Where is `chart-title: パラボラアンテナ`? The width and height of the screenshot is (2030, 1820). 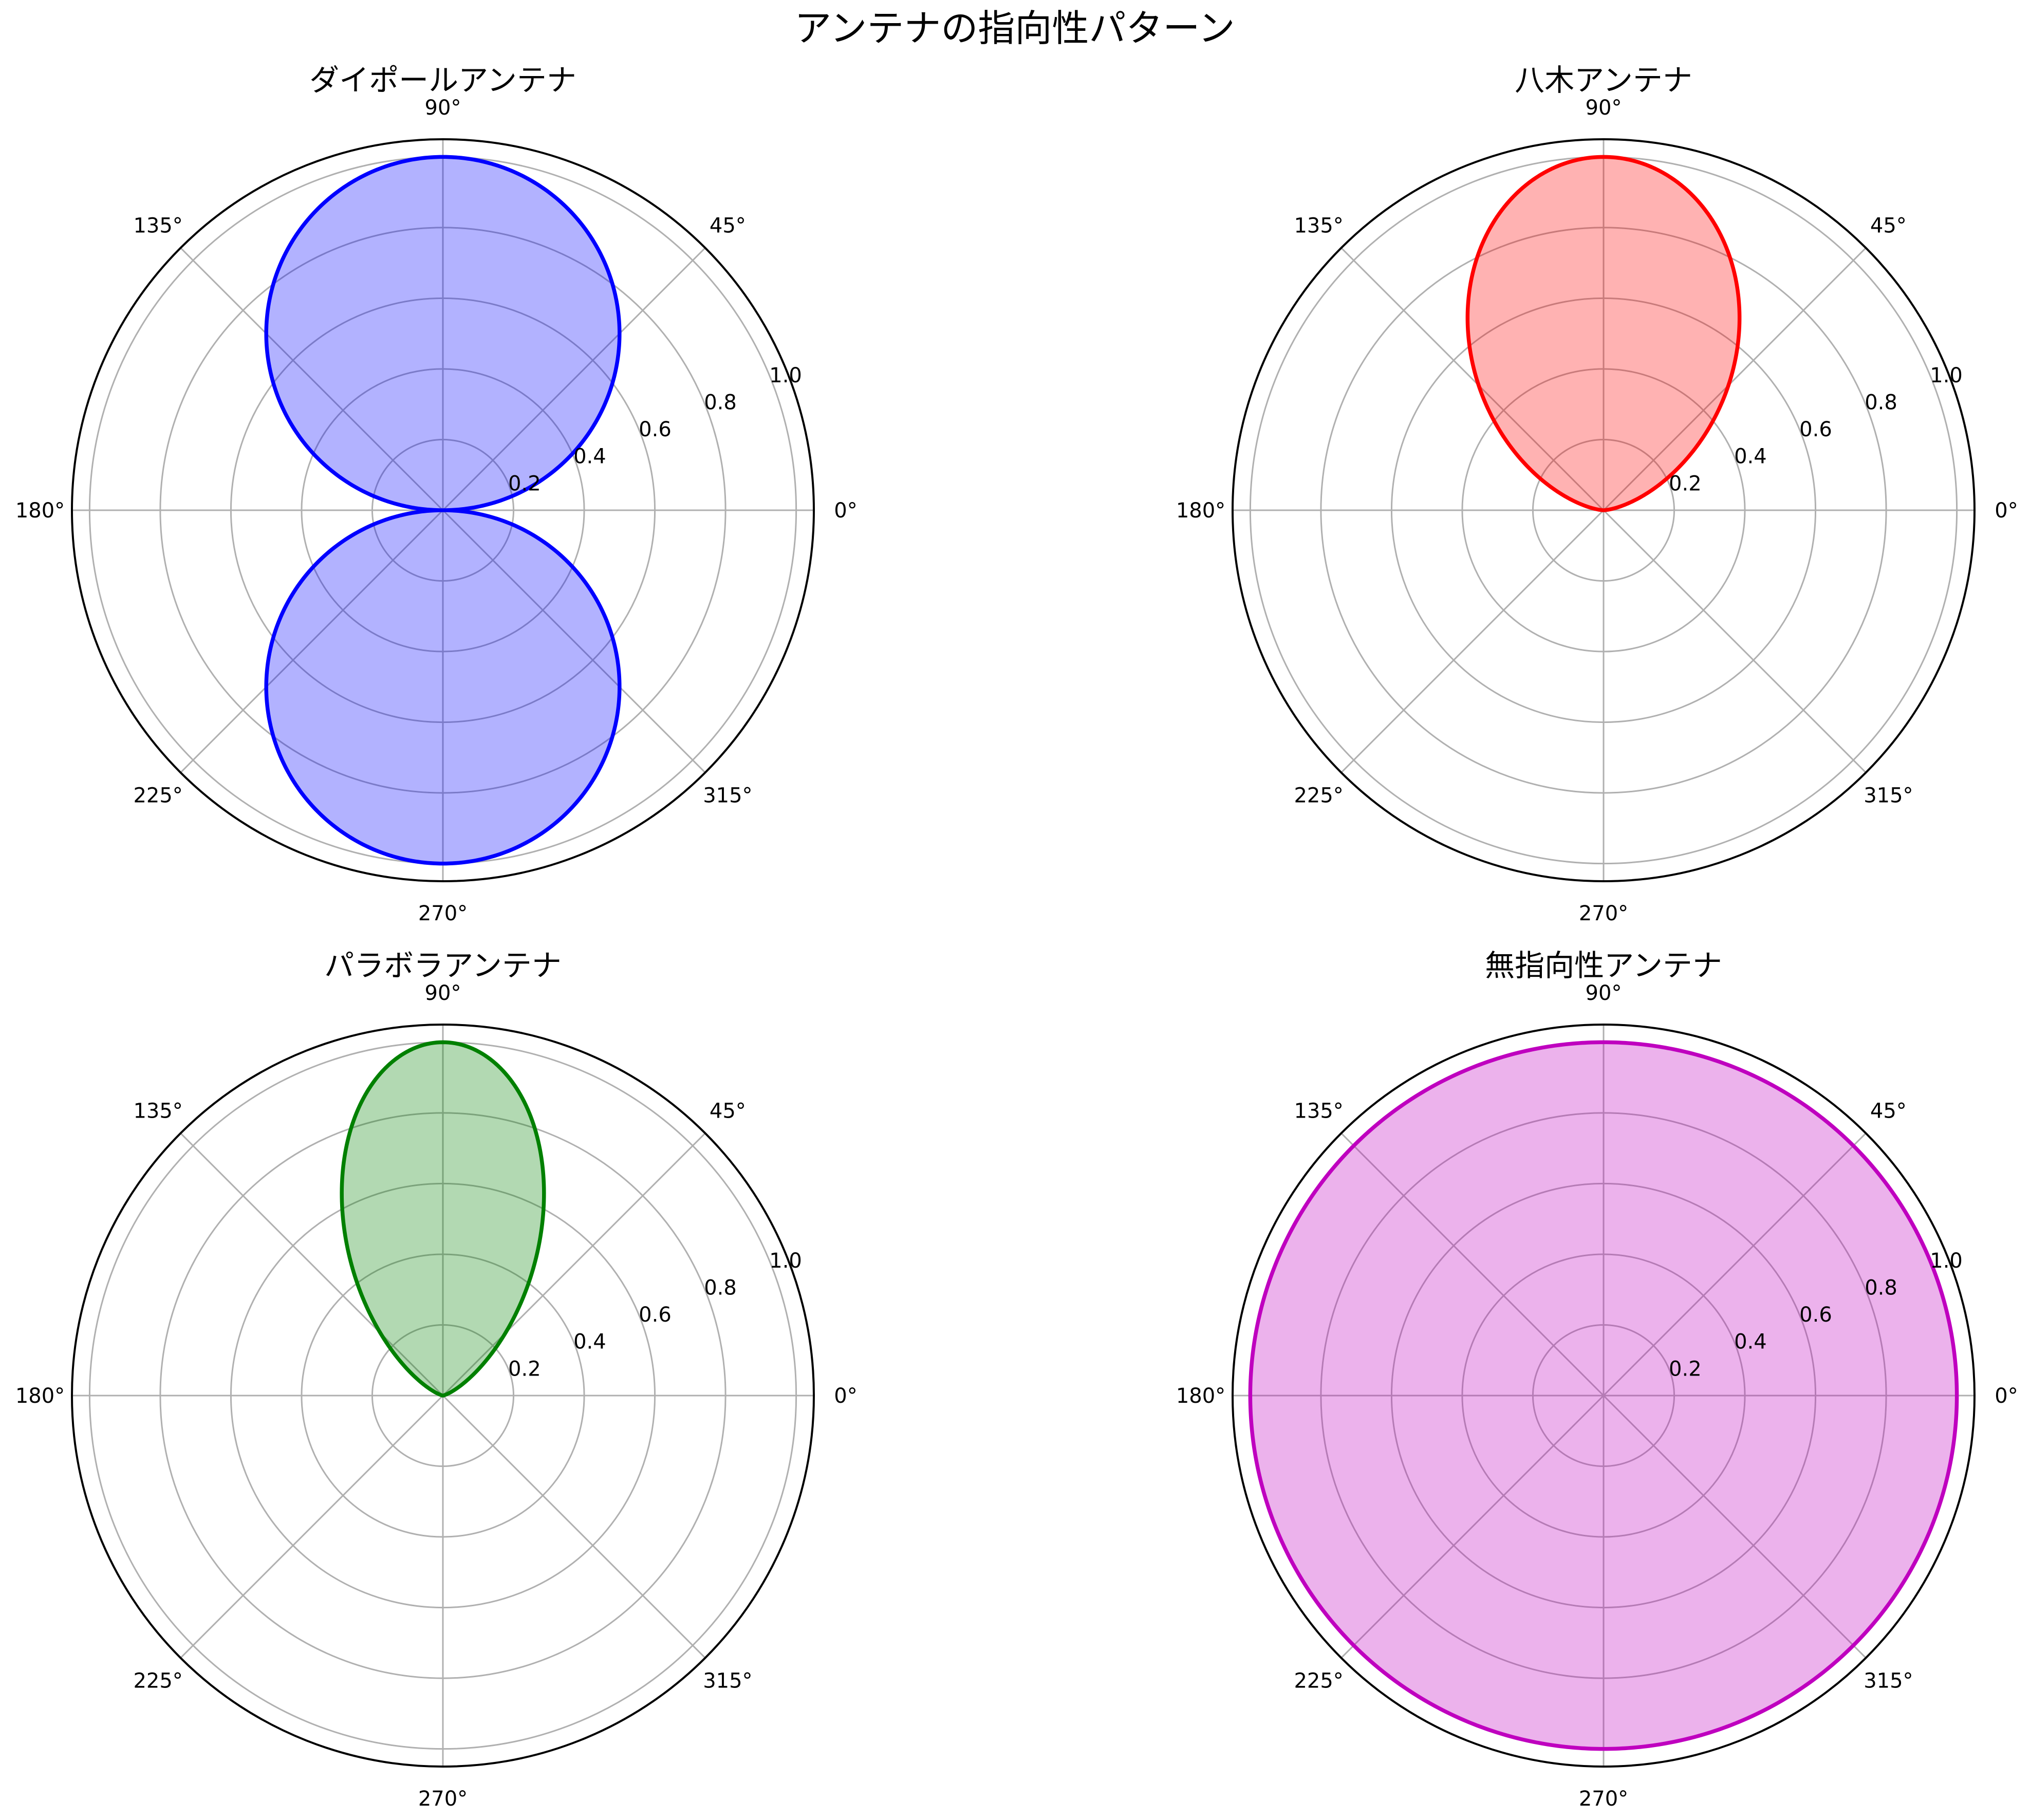 chart-title: パラボラアンテナ is located at coordinates (443, 966).